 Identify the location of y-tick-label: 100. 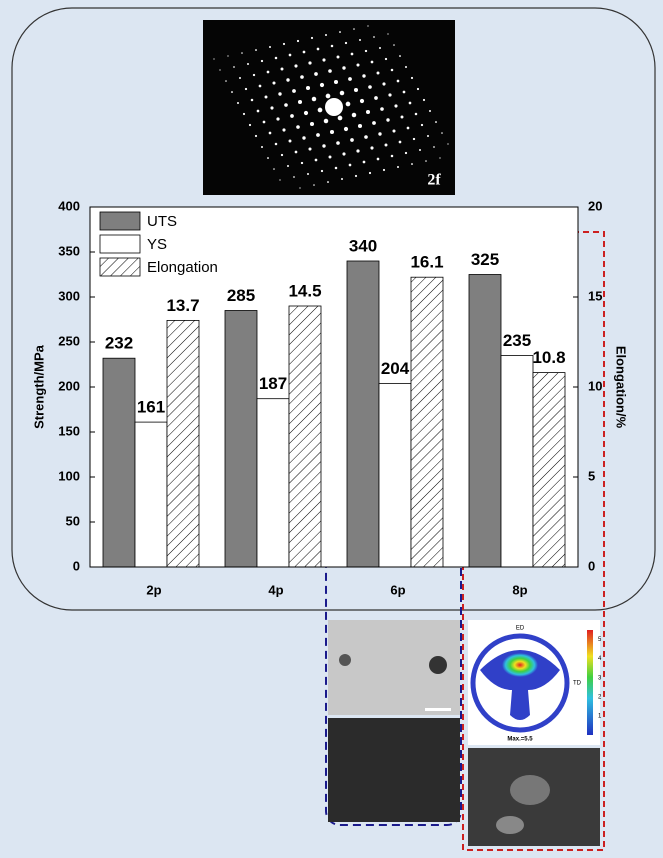
(69, 475).